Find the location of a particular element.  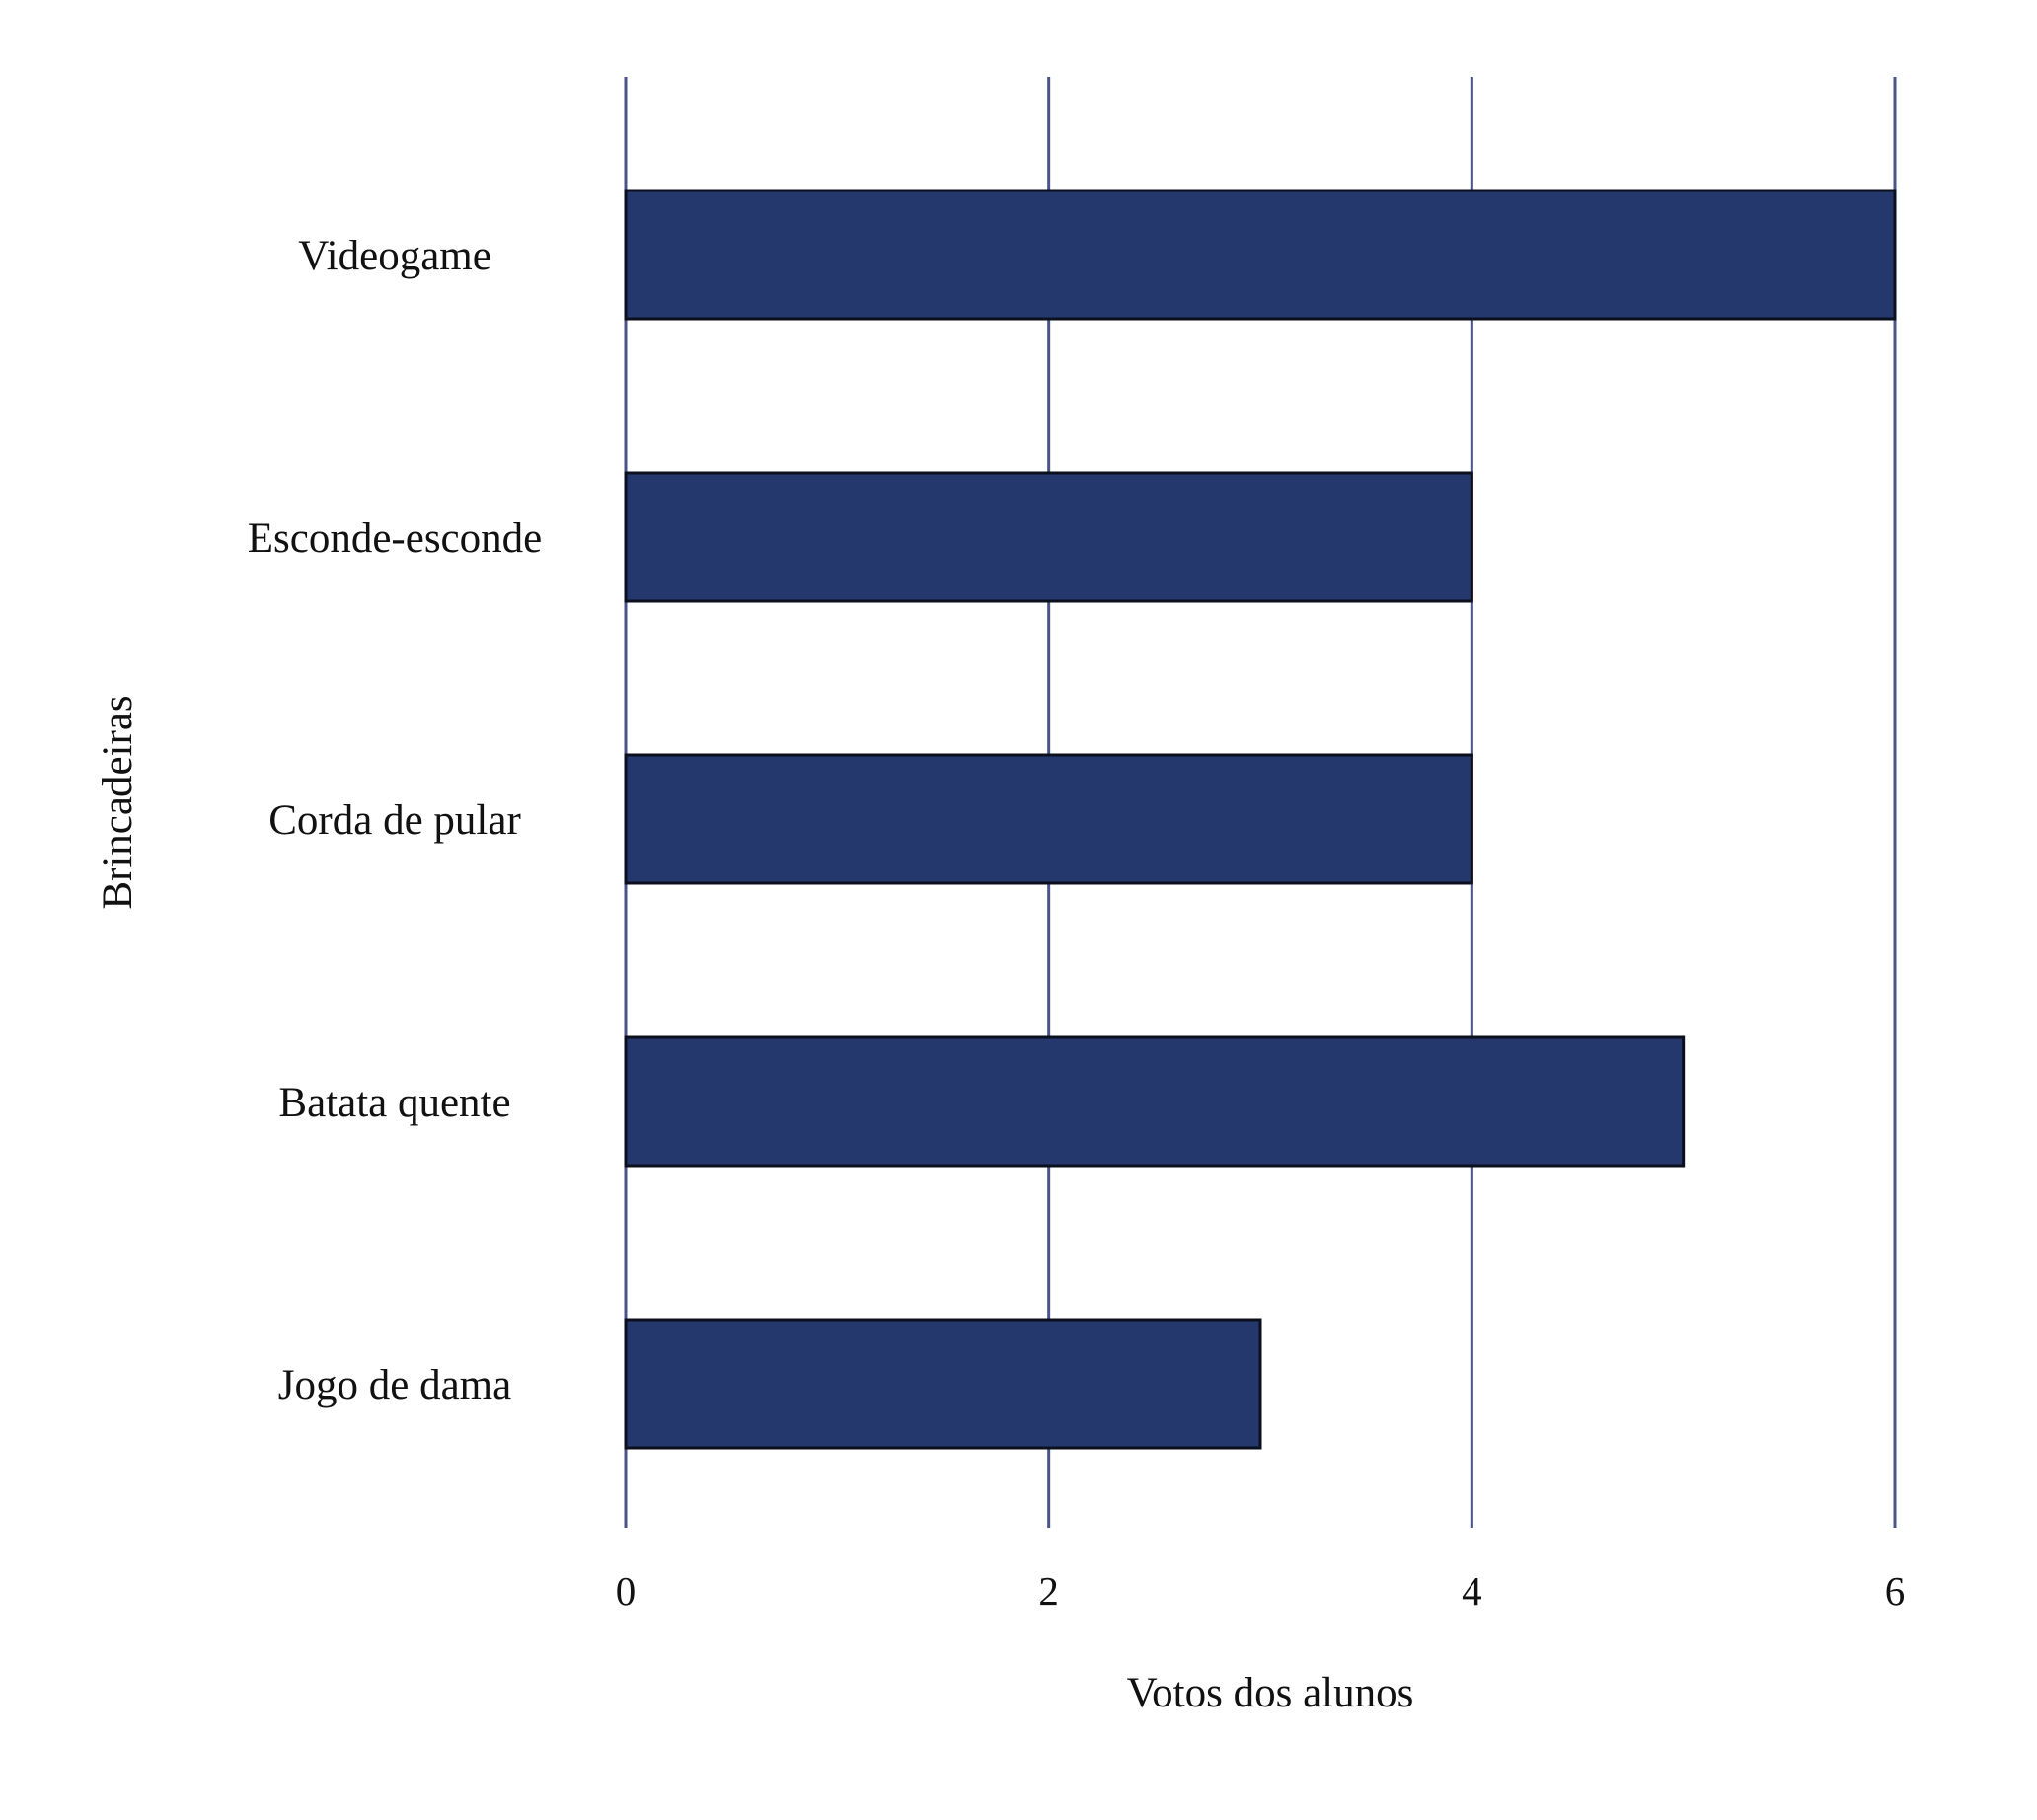

category-label-esconde-esconde: Esconde-esconde is located at coordinates (395, 538).